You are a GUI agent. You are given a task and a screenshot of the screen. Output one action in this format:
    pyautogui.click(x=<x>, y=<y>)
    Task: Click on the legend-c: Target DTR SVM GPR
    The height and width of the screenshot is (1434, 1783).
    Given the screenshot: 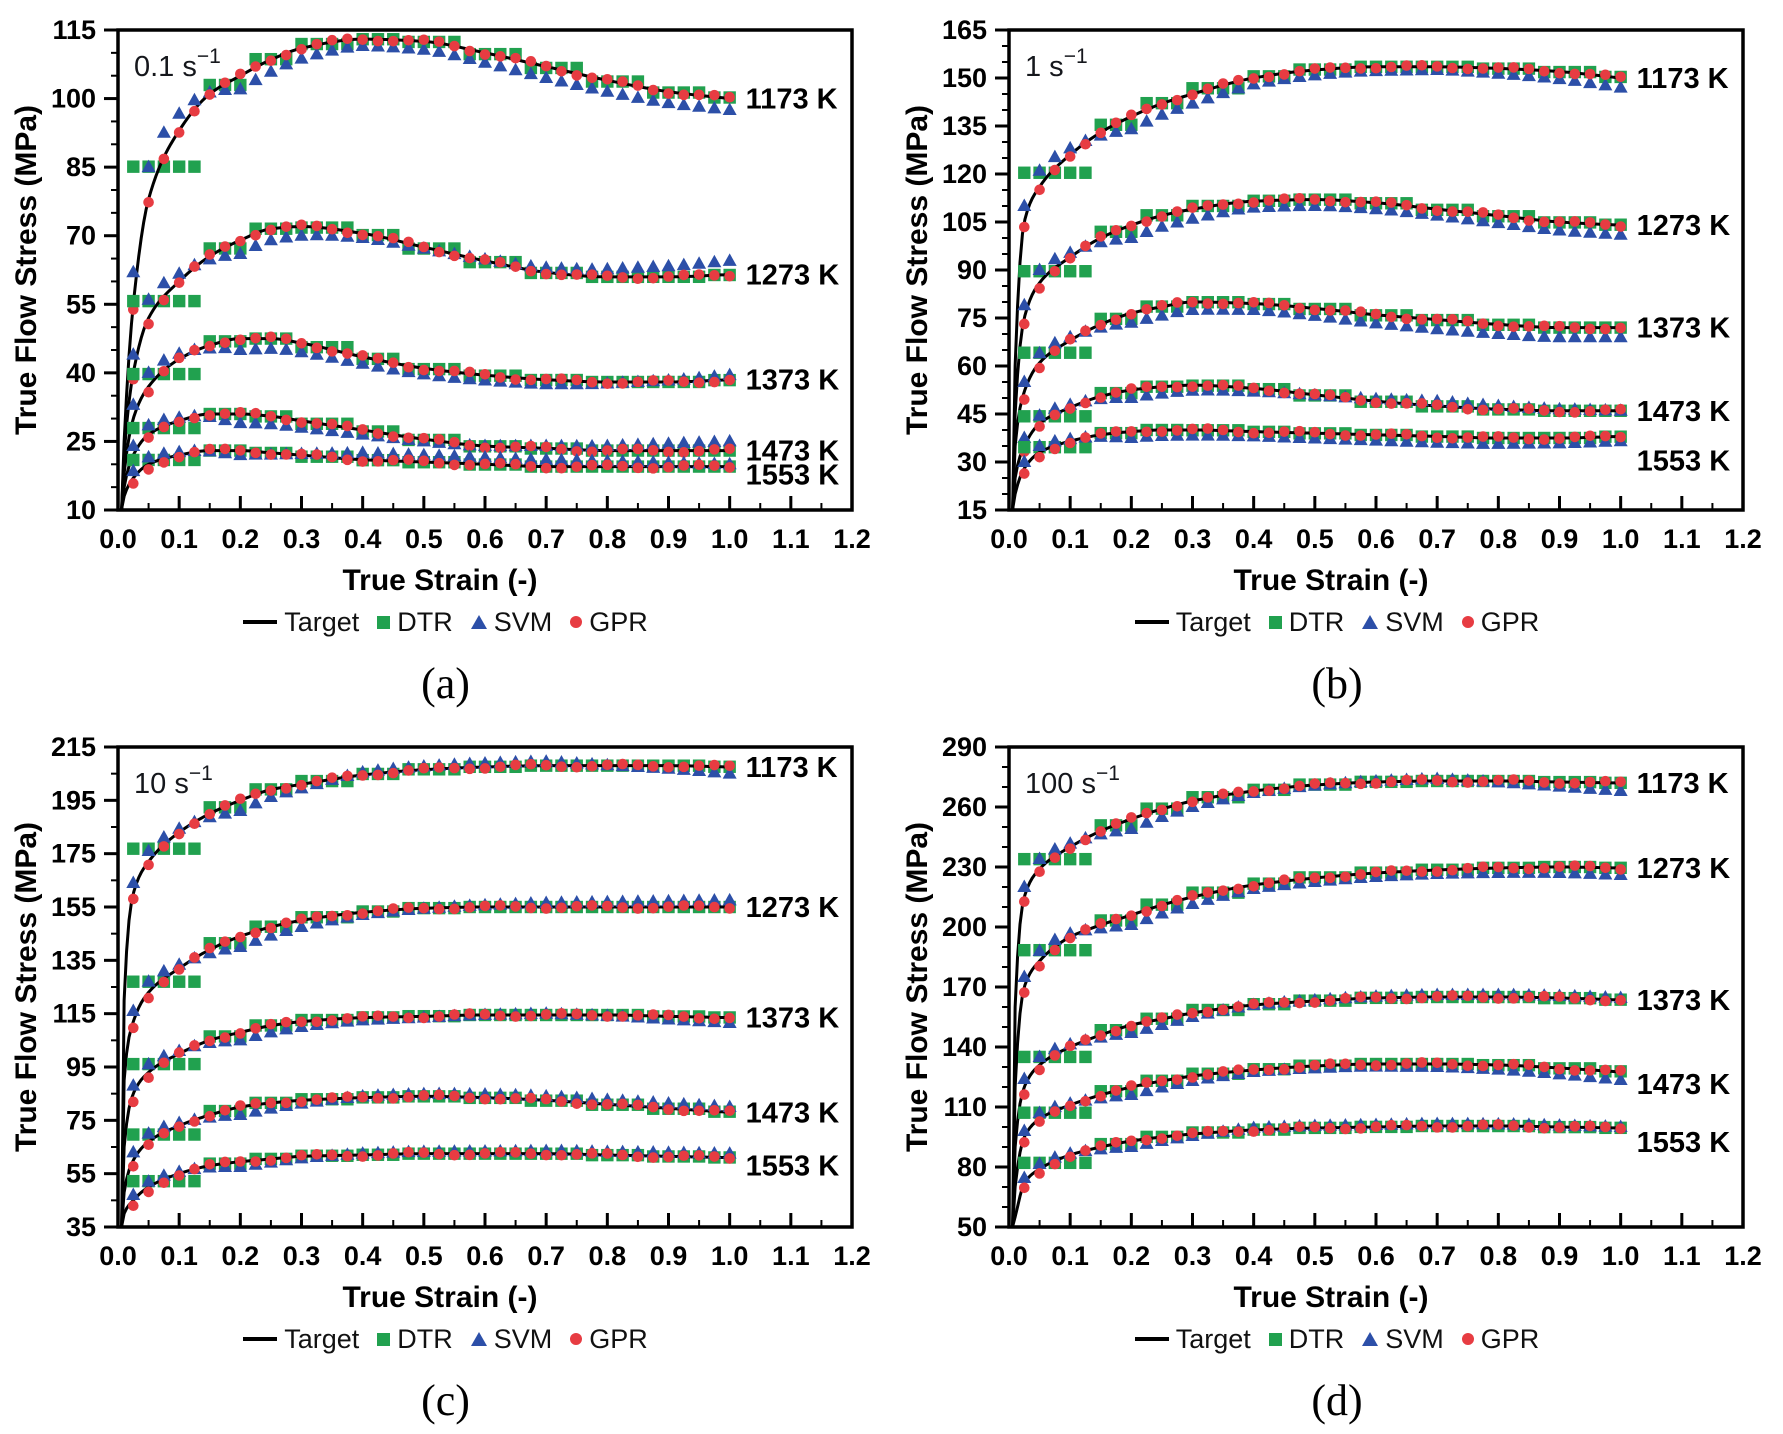 What is the action you would take?
    pyautogui.click(x=445, y=1339)
    